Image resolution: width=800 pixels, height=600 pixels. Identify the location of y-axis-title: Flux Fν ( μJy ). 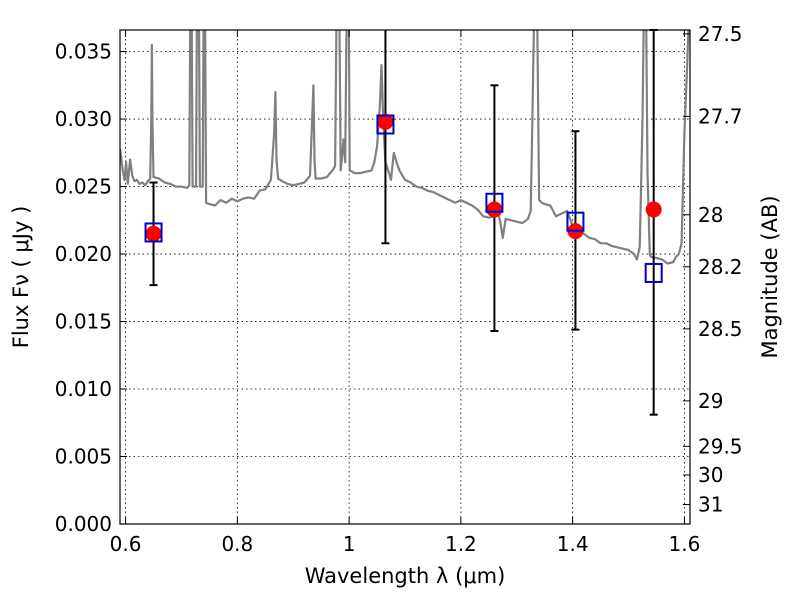
(21, 277).